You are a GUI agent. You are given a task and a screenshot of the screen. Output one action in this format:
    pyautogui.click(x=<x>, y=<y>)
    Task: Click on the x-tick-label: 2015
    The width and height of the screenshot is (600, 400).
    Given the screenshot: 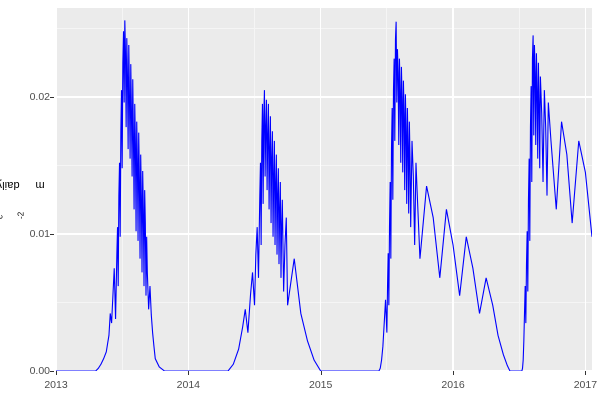 What is the action you would take?
    pyautogui.click(x=321, y=385)
    